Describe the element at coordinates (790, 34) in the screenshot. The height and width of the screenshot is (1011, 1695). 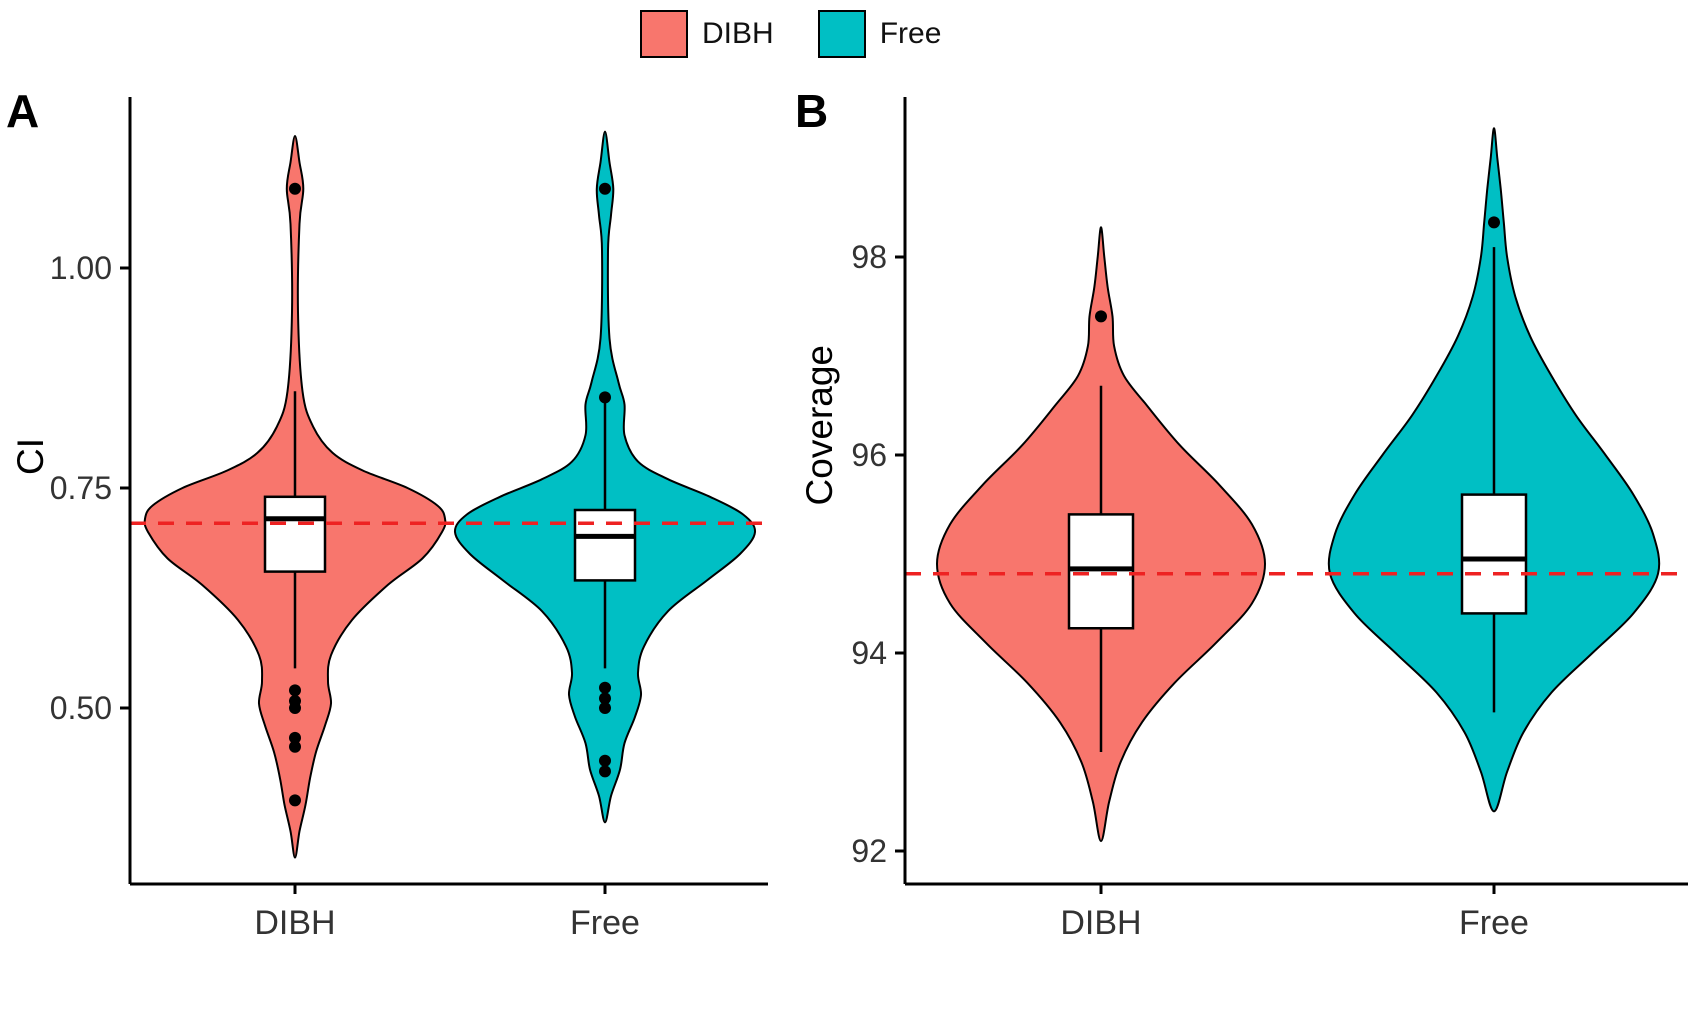
I see `legend: DIBH Free` at that location.